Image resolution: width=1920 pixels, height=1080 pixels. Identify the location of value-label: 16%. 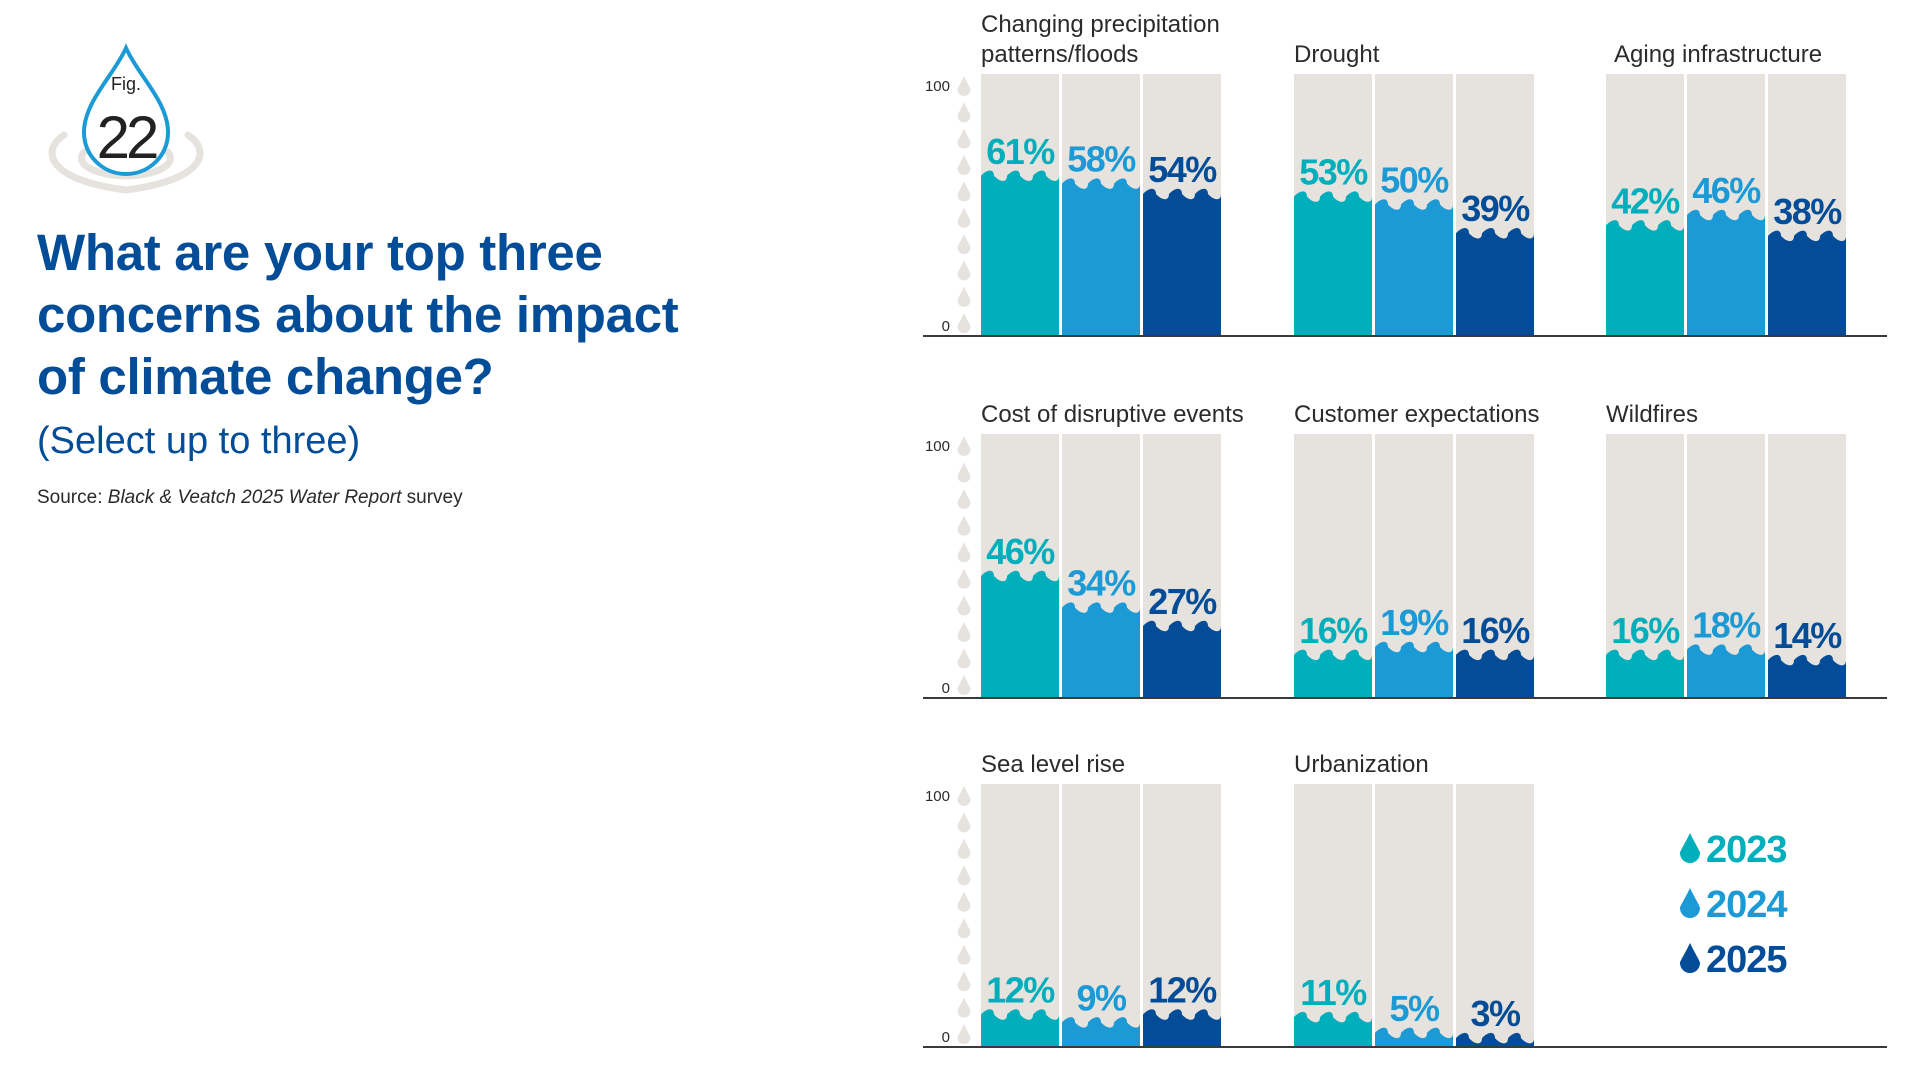
(1333, 630).